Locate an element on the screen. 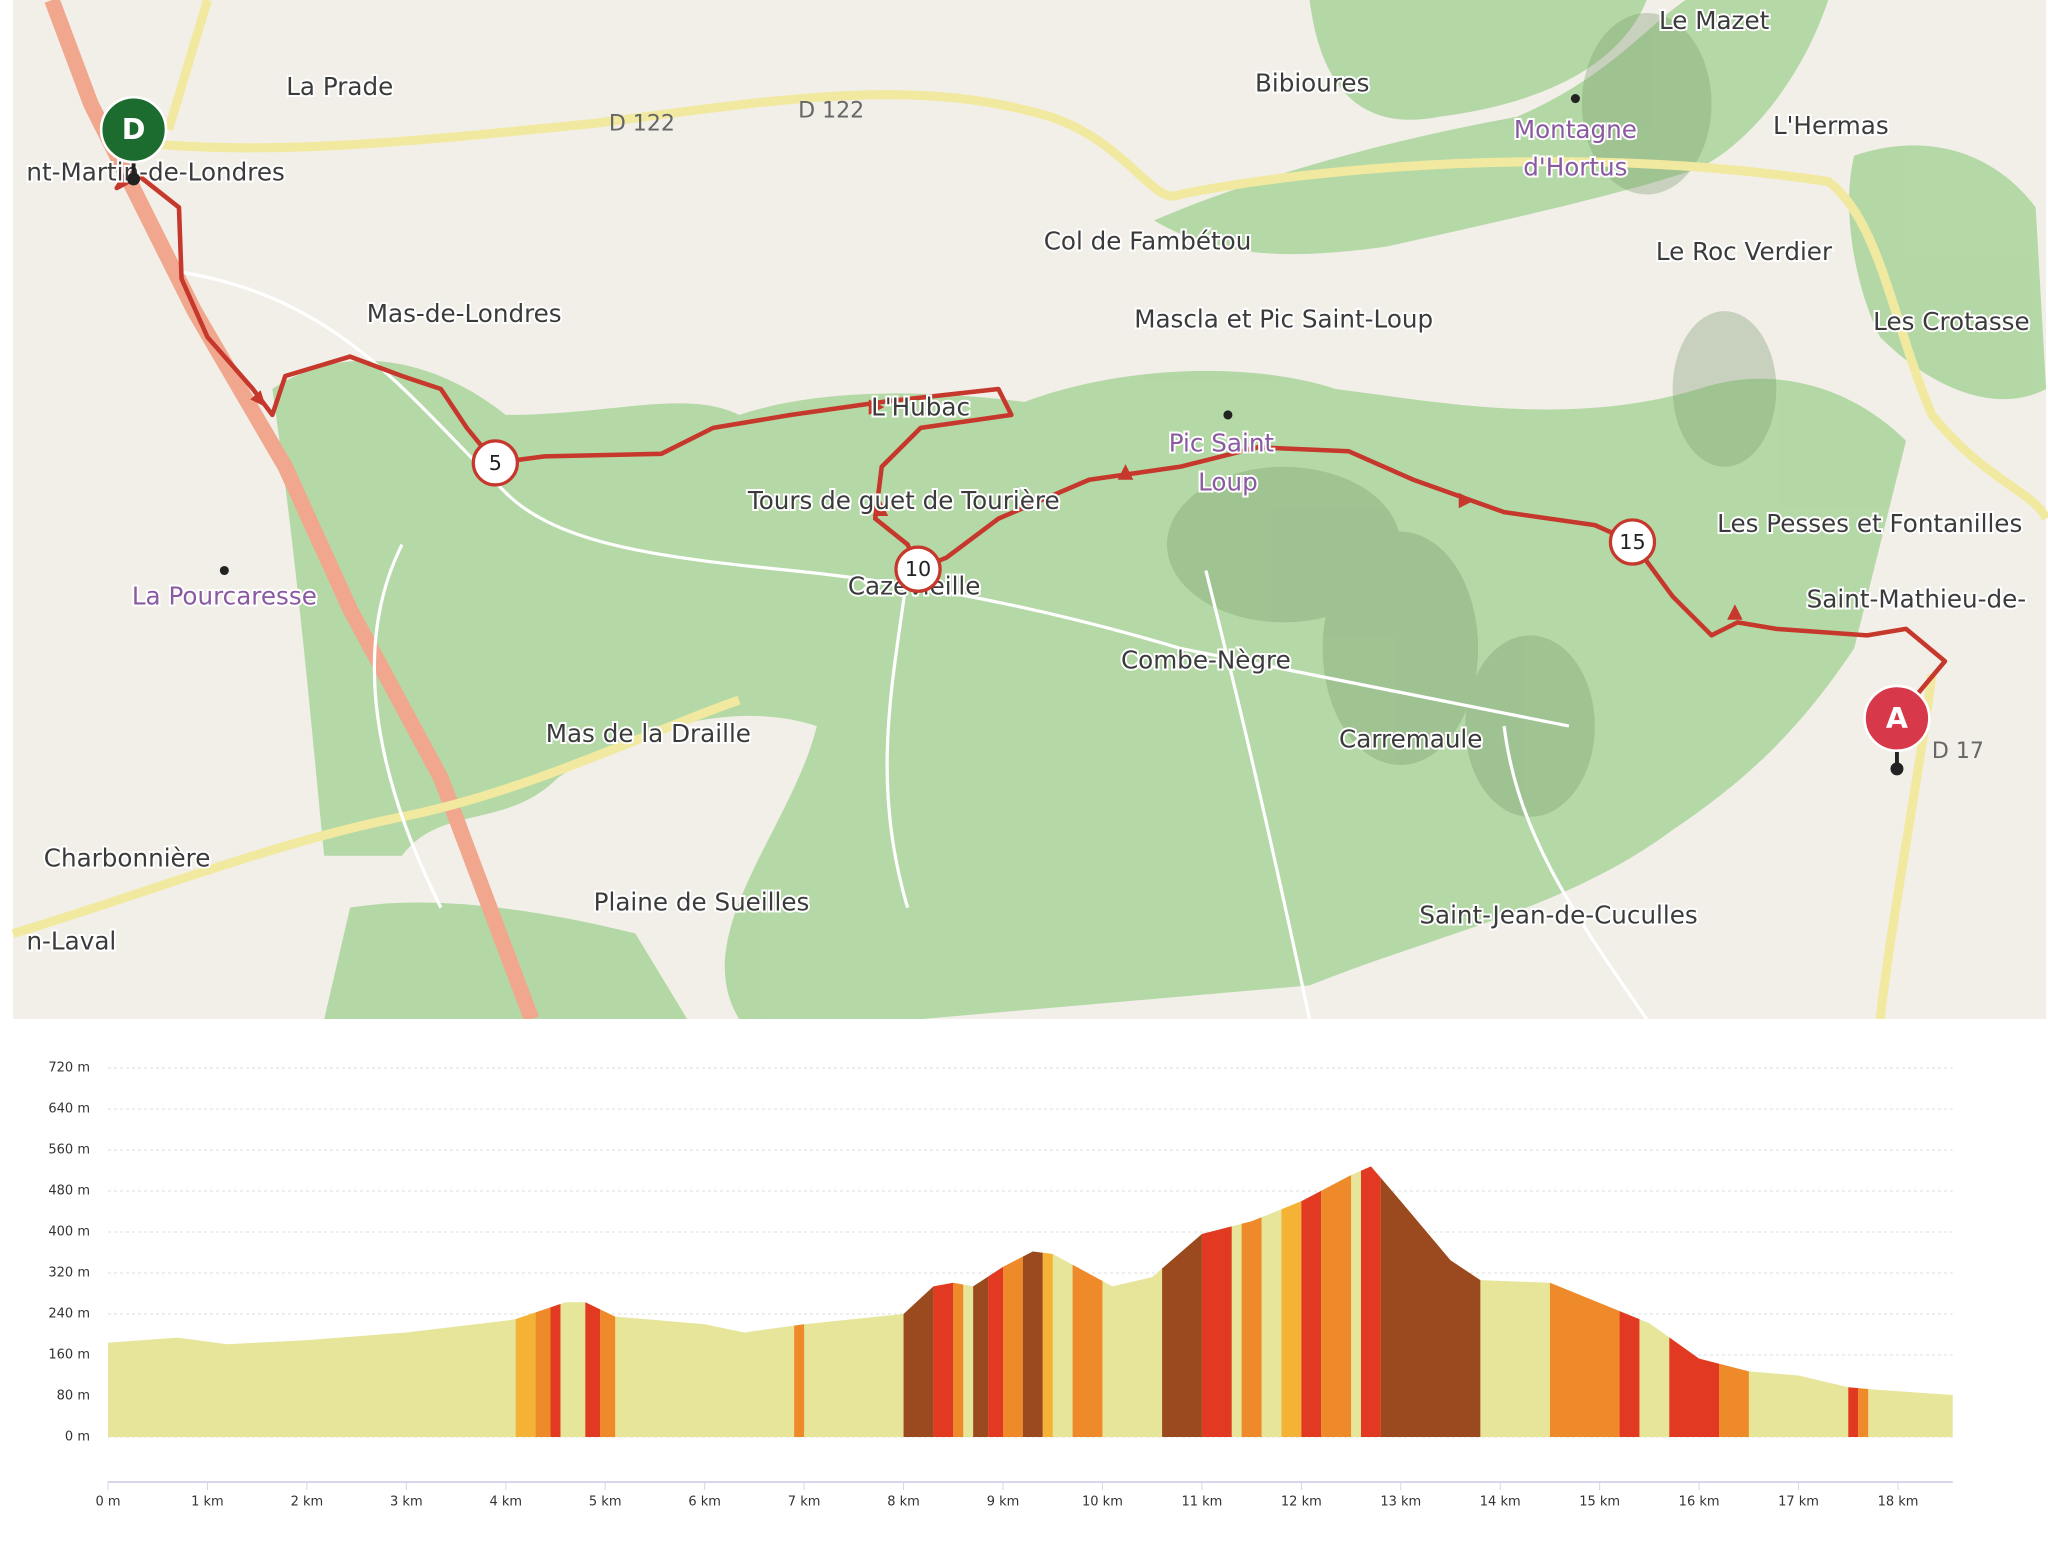 Image resolution: width=2048 pixels, height=1558 pixels. x-tick-label: 12 km is located at coordinates (1301, 1502).